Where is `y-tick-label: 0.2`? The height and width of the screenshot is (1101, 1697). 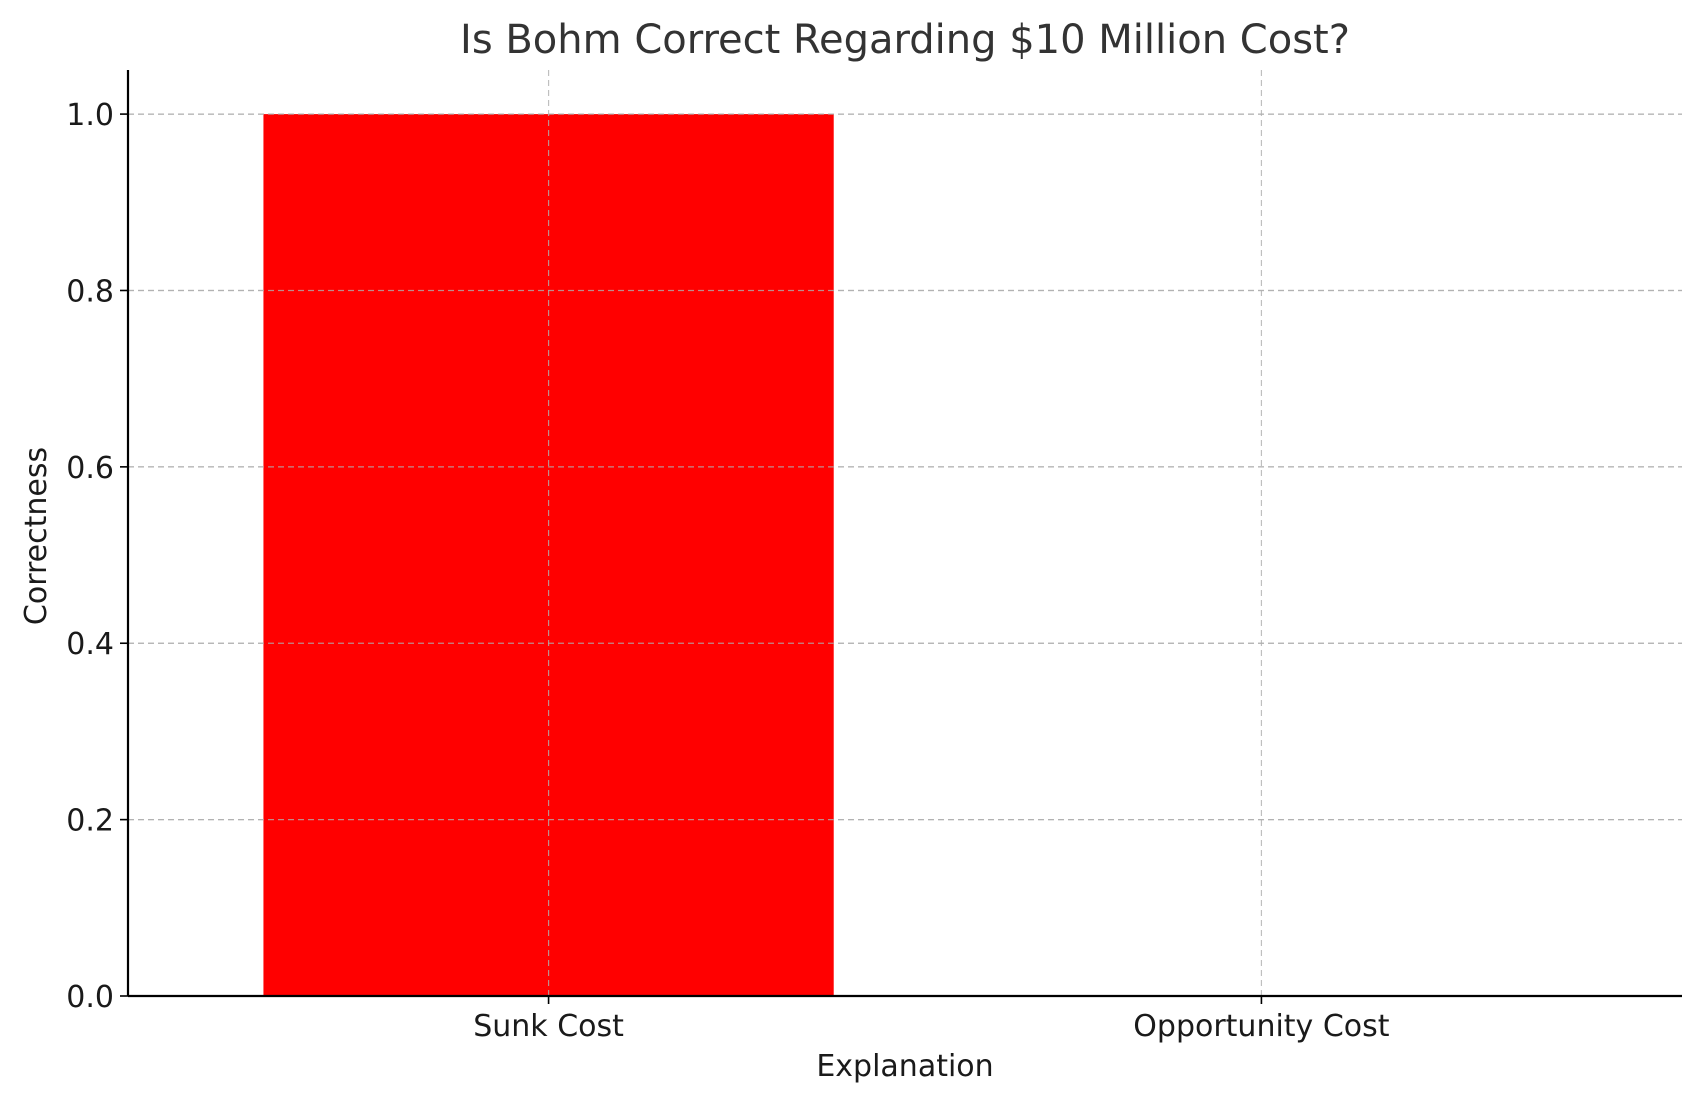
y-tick-label: 0.2 is located at coordinates (90, 821).